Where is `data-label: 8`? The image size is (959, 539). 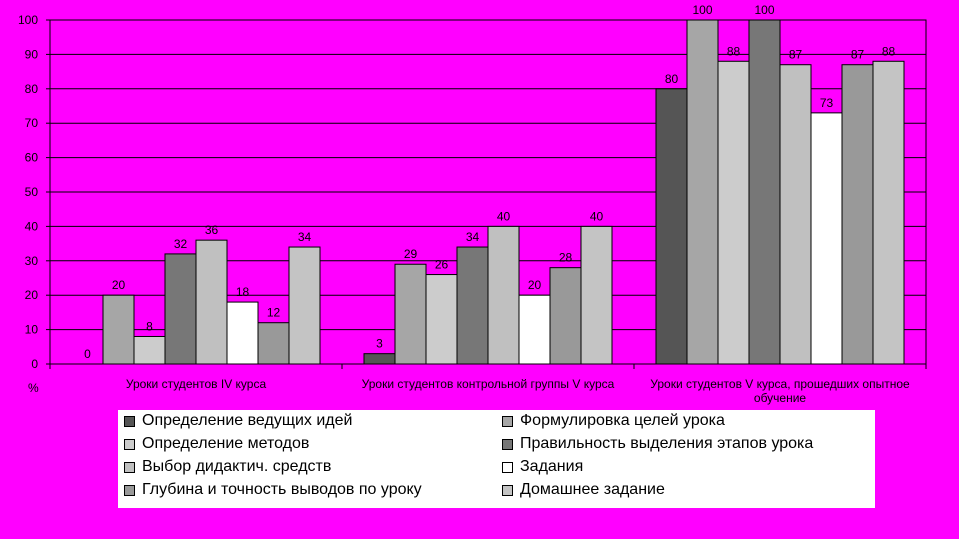 data-label: 8 is located at coordinates (149, 326).